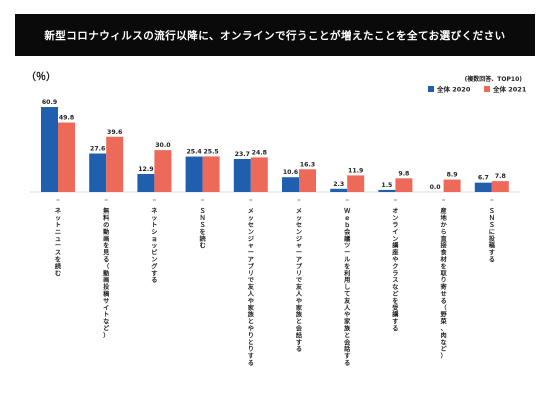 The image size is (550, 413). Describe the element at coordinates (386, 185) in the screenshot. I see `value-label-7-0: 1.5` at that location.